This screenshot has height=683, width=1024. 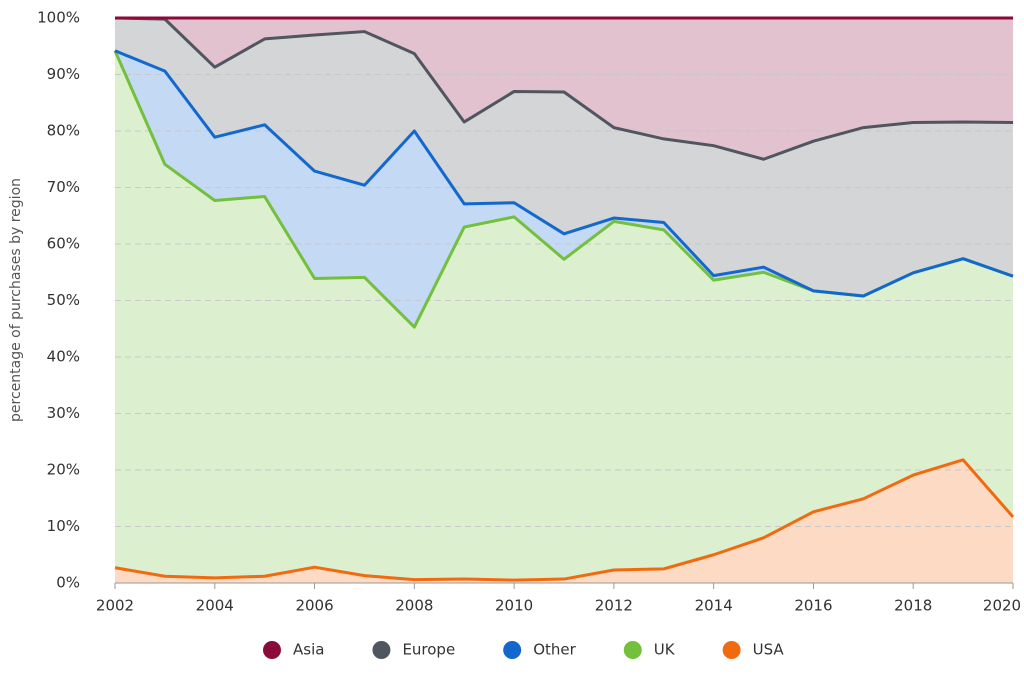 What do you see at coordinates (63, 187) in the screenshot?
I see `y-tick-label: 70%` at bounding box center [63, 187].